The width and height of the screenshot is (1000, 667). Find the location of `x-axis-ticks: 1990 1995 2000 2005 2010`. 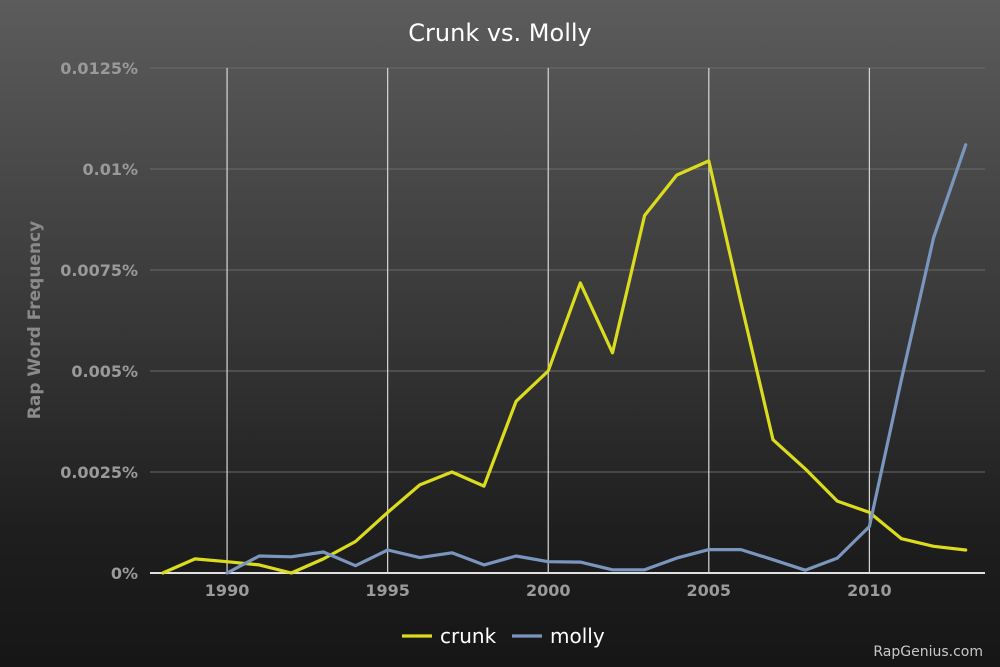

x-axis-ticks: 1990 1995 2000 2005 2010 is located at coordinates (548, 590).